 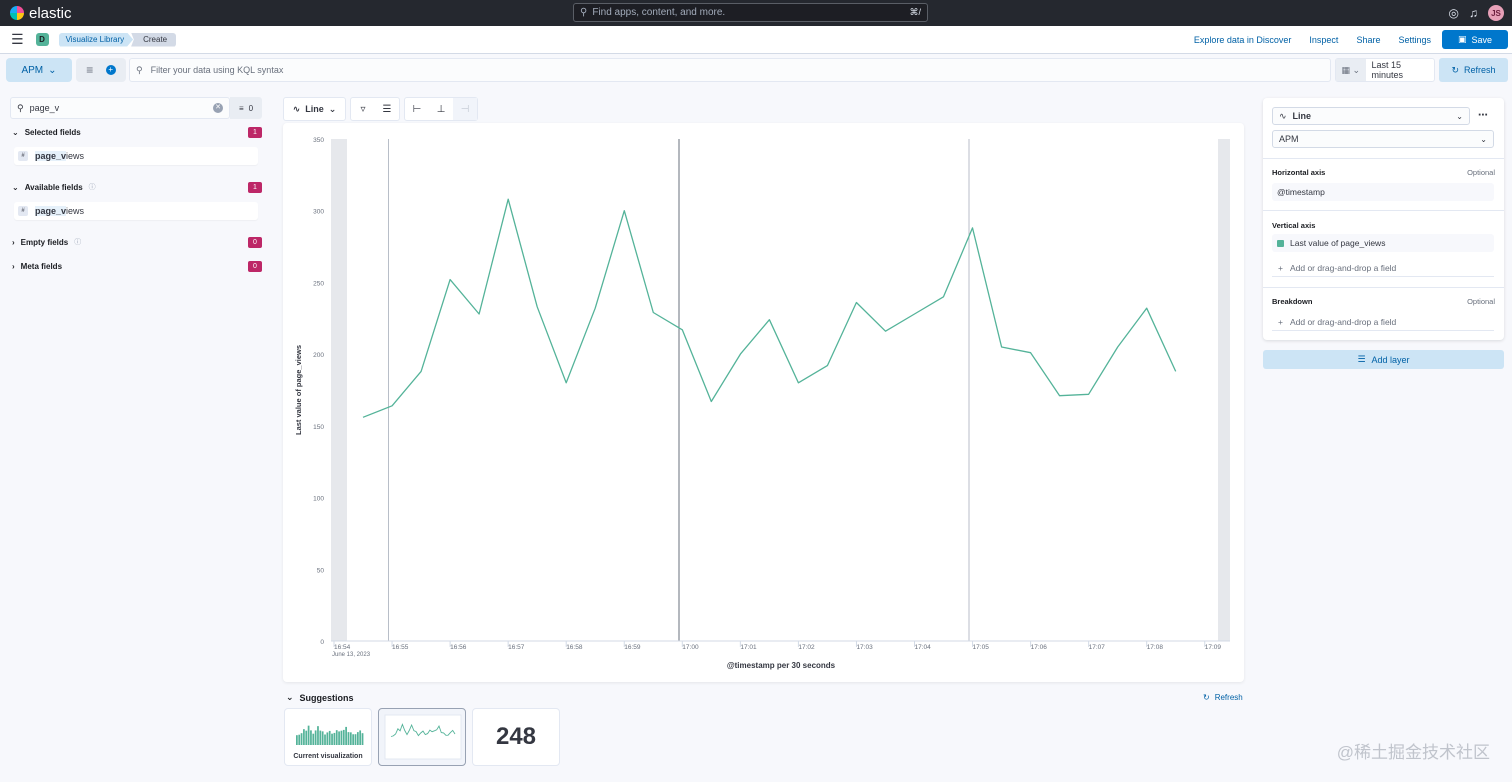 What do you see at coordinates (137, 266) in the screenshot?
I see `section-meta-fields: › Meta fields 0` at bounding box center [137, 266].